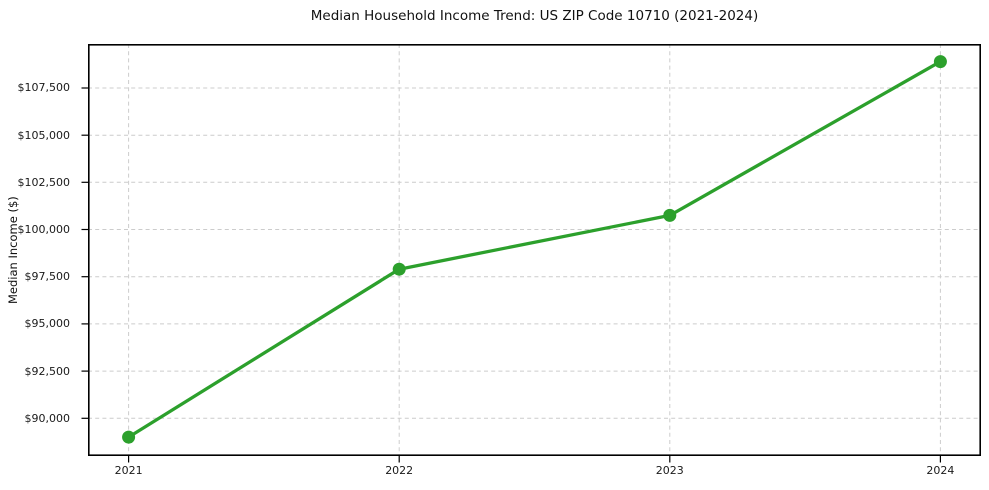 This screenshot has width=989, height=490. What do you see at coordinates (13, 250) in the screenshot?
I see `y-axis-label: Median Income ($)` at bounding box center [13, 250].